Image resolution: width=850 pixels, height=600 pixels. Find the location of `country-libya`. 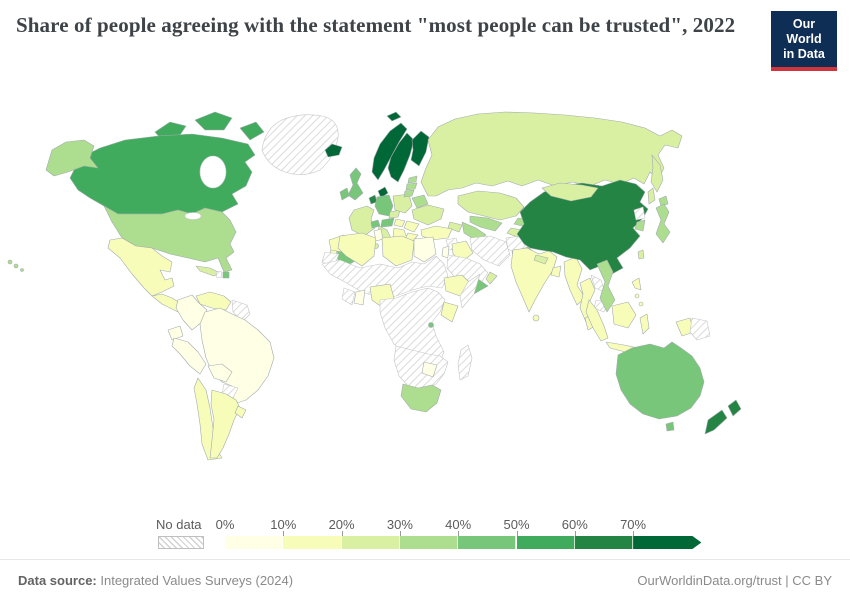

country-libya is located at coordinates (398, 251).